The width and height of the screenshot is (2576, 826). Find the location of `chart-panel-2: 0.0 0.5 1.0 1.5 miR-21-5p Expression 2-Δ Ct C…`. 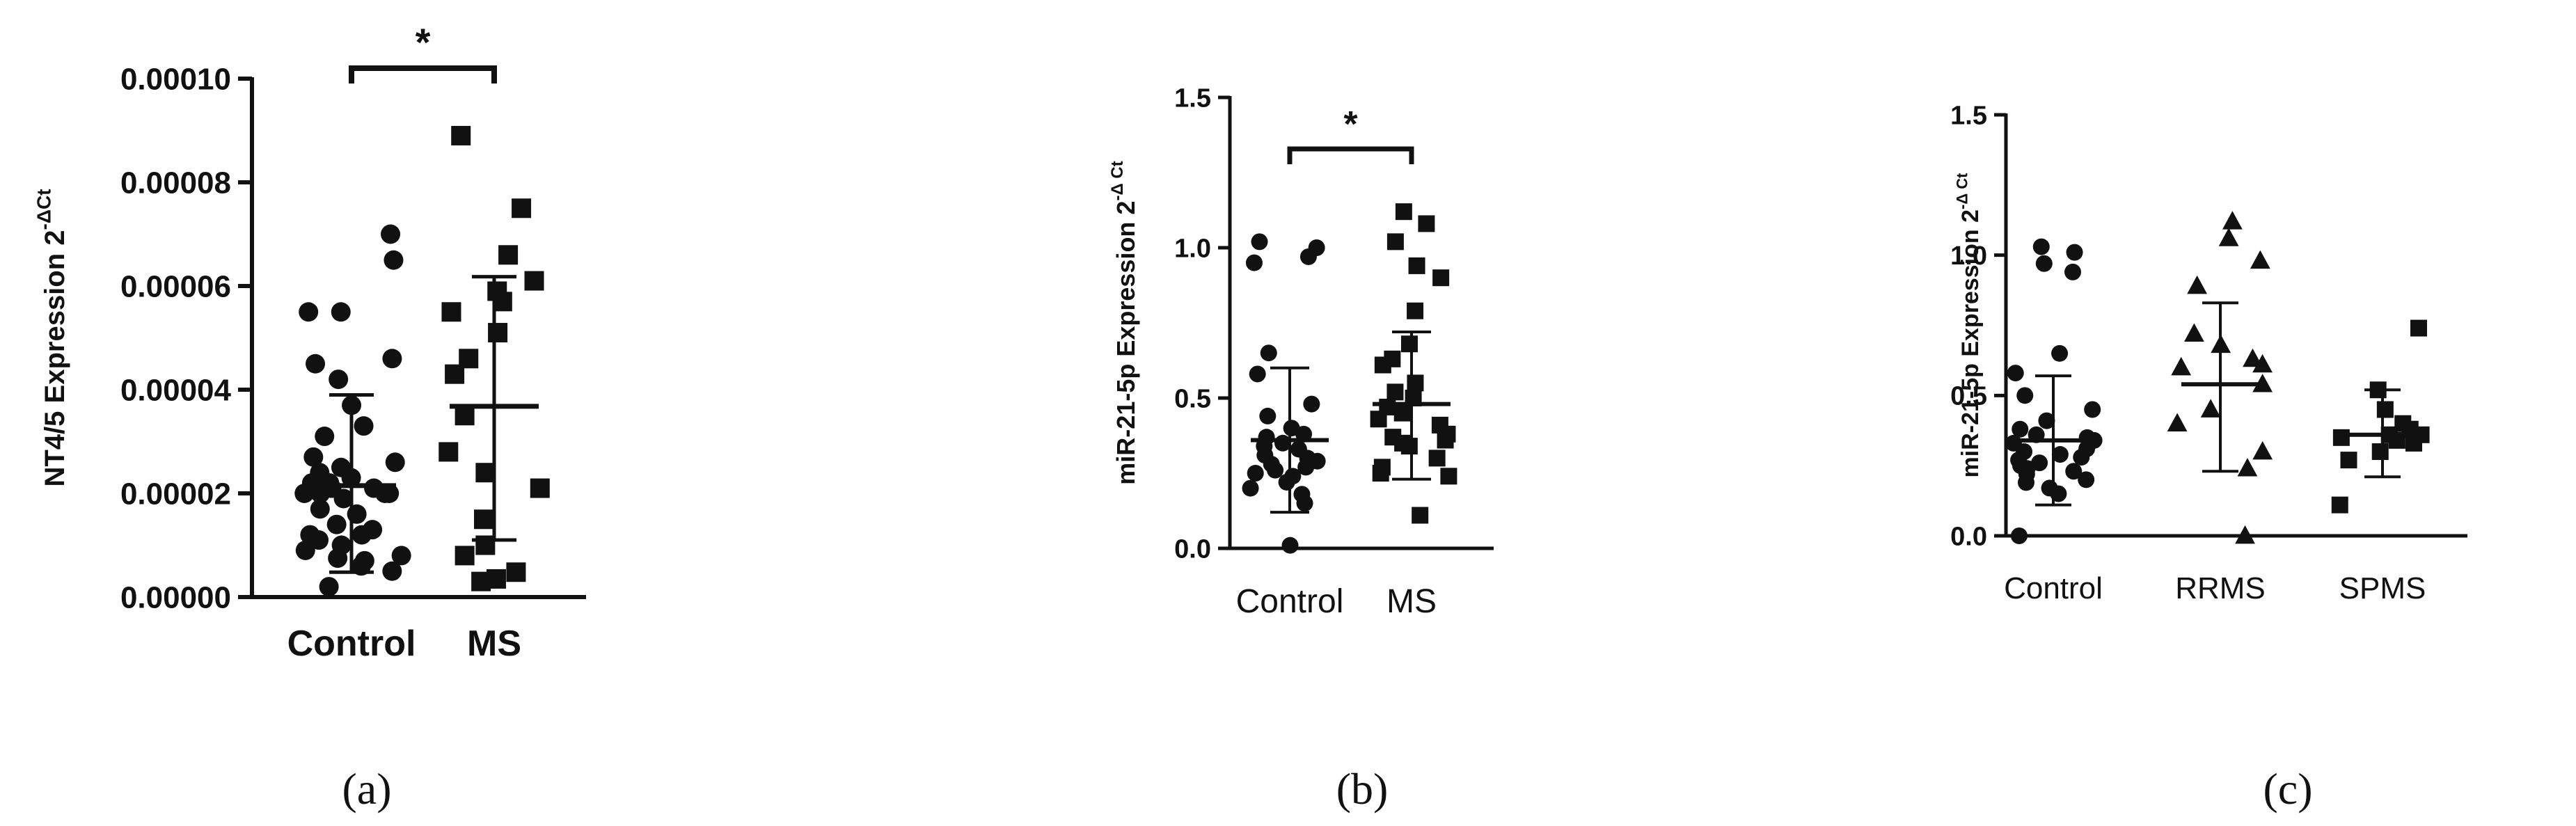

chart-panel-2: 0.0 0.5 1.0 1.5 miR-21-5p Expression 2-Δ Ct C… is located at coordinates (1301, 448).